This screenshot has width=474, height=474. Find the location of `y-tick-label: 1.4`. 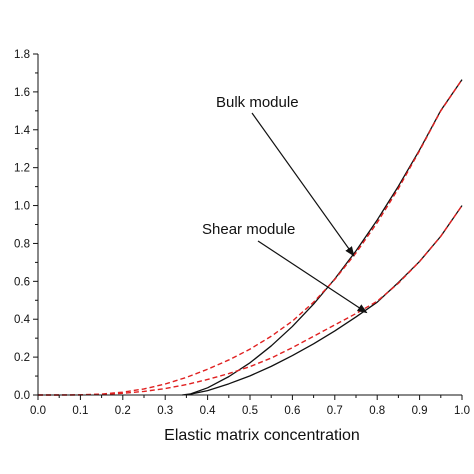

y-tick-label: 1.4 is located at coordinates (22, 131).